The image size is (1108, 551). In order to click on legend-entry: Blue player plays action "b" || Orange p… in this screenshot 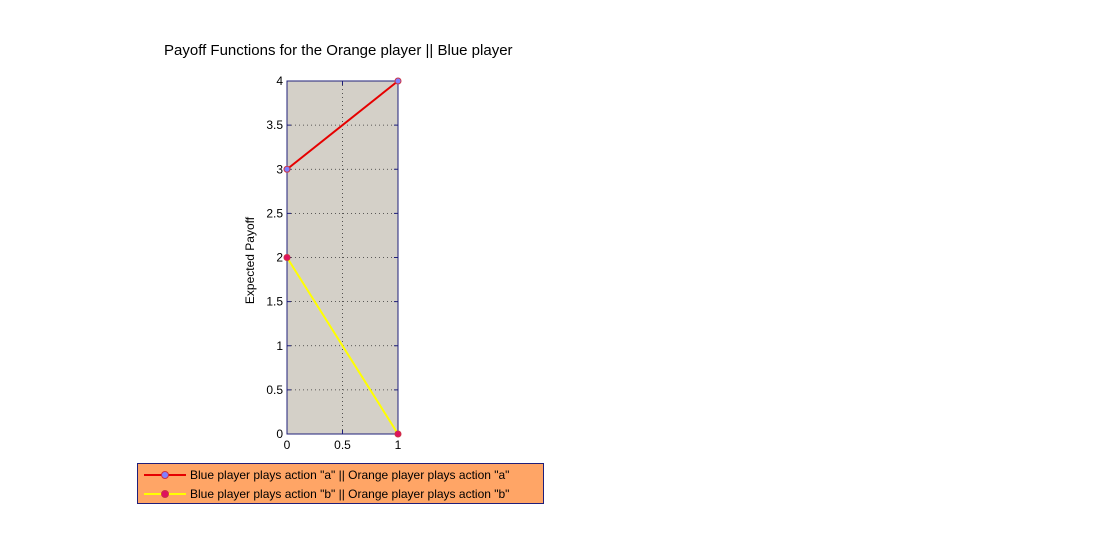, I will do `click(340, 494)`.